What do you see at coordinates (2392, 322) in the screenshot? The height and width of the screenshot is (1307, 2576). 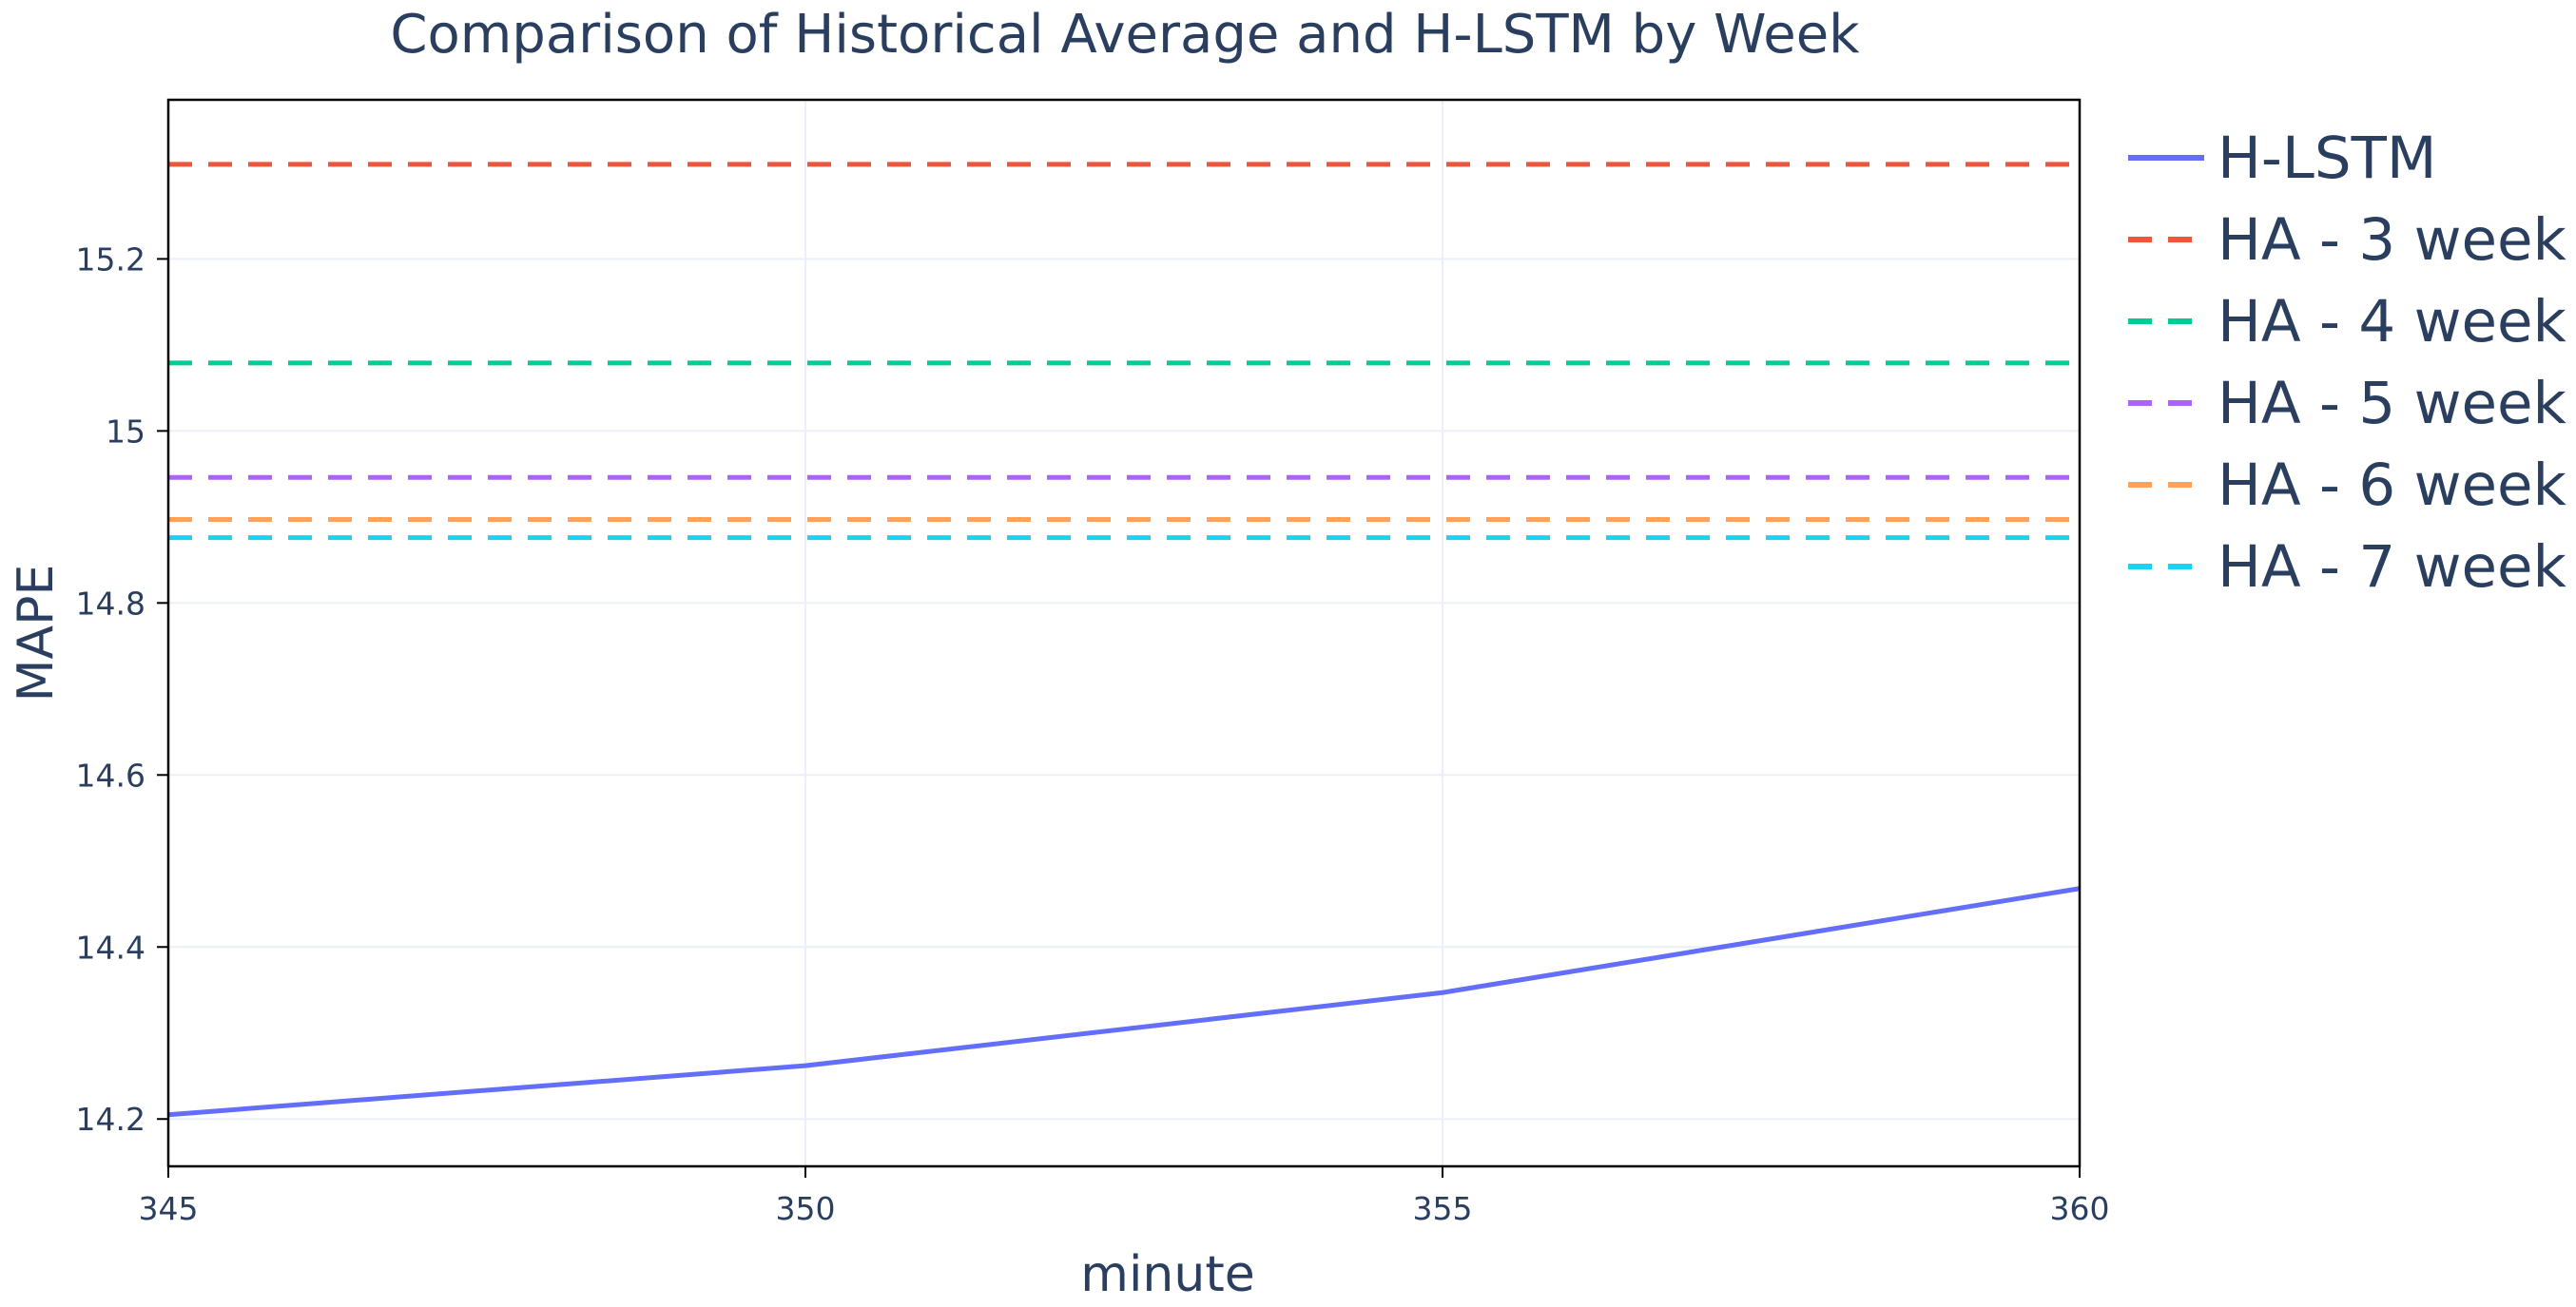 I see `legend-label: HA - 4 week` at bounding box center [2392, 322].